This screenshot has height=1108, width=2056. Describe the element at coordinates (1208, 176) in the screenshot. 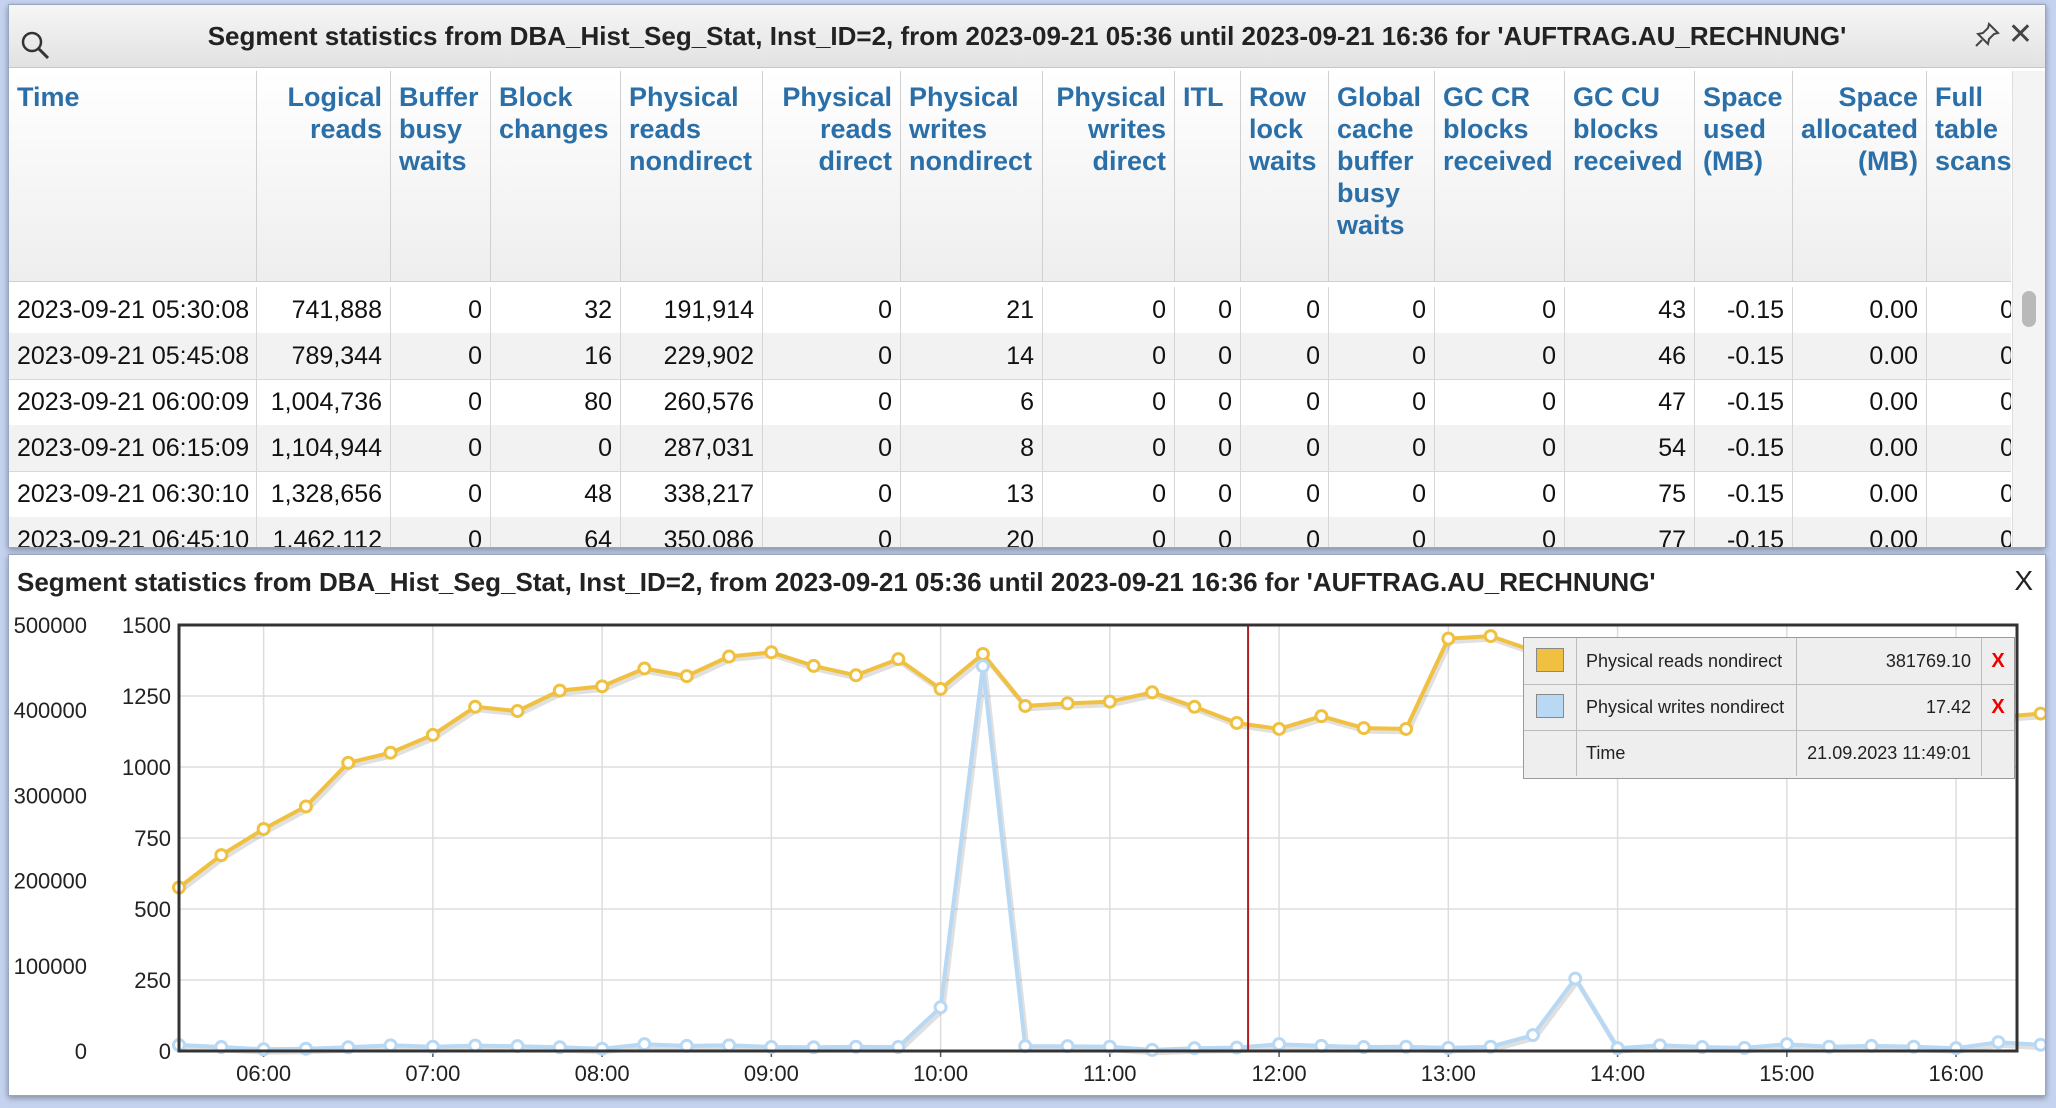

I see `column-header: ITL` at that location.